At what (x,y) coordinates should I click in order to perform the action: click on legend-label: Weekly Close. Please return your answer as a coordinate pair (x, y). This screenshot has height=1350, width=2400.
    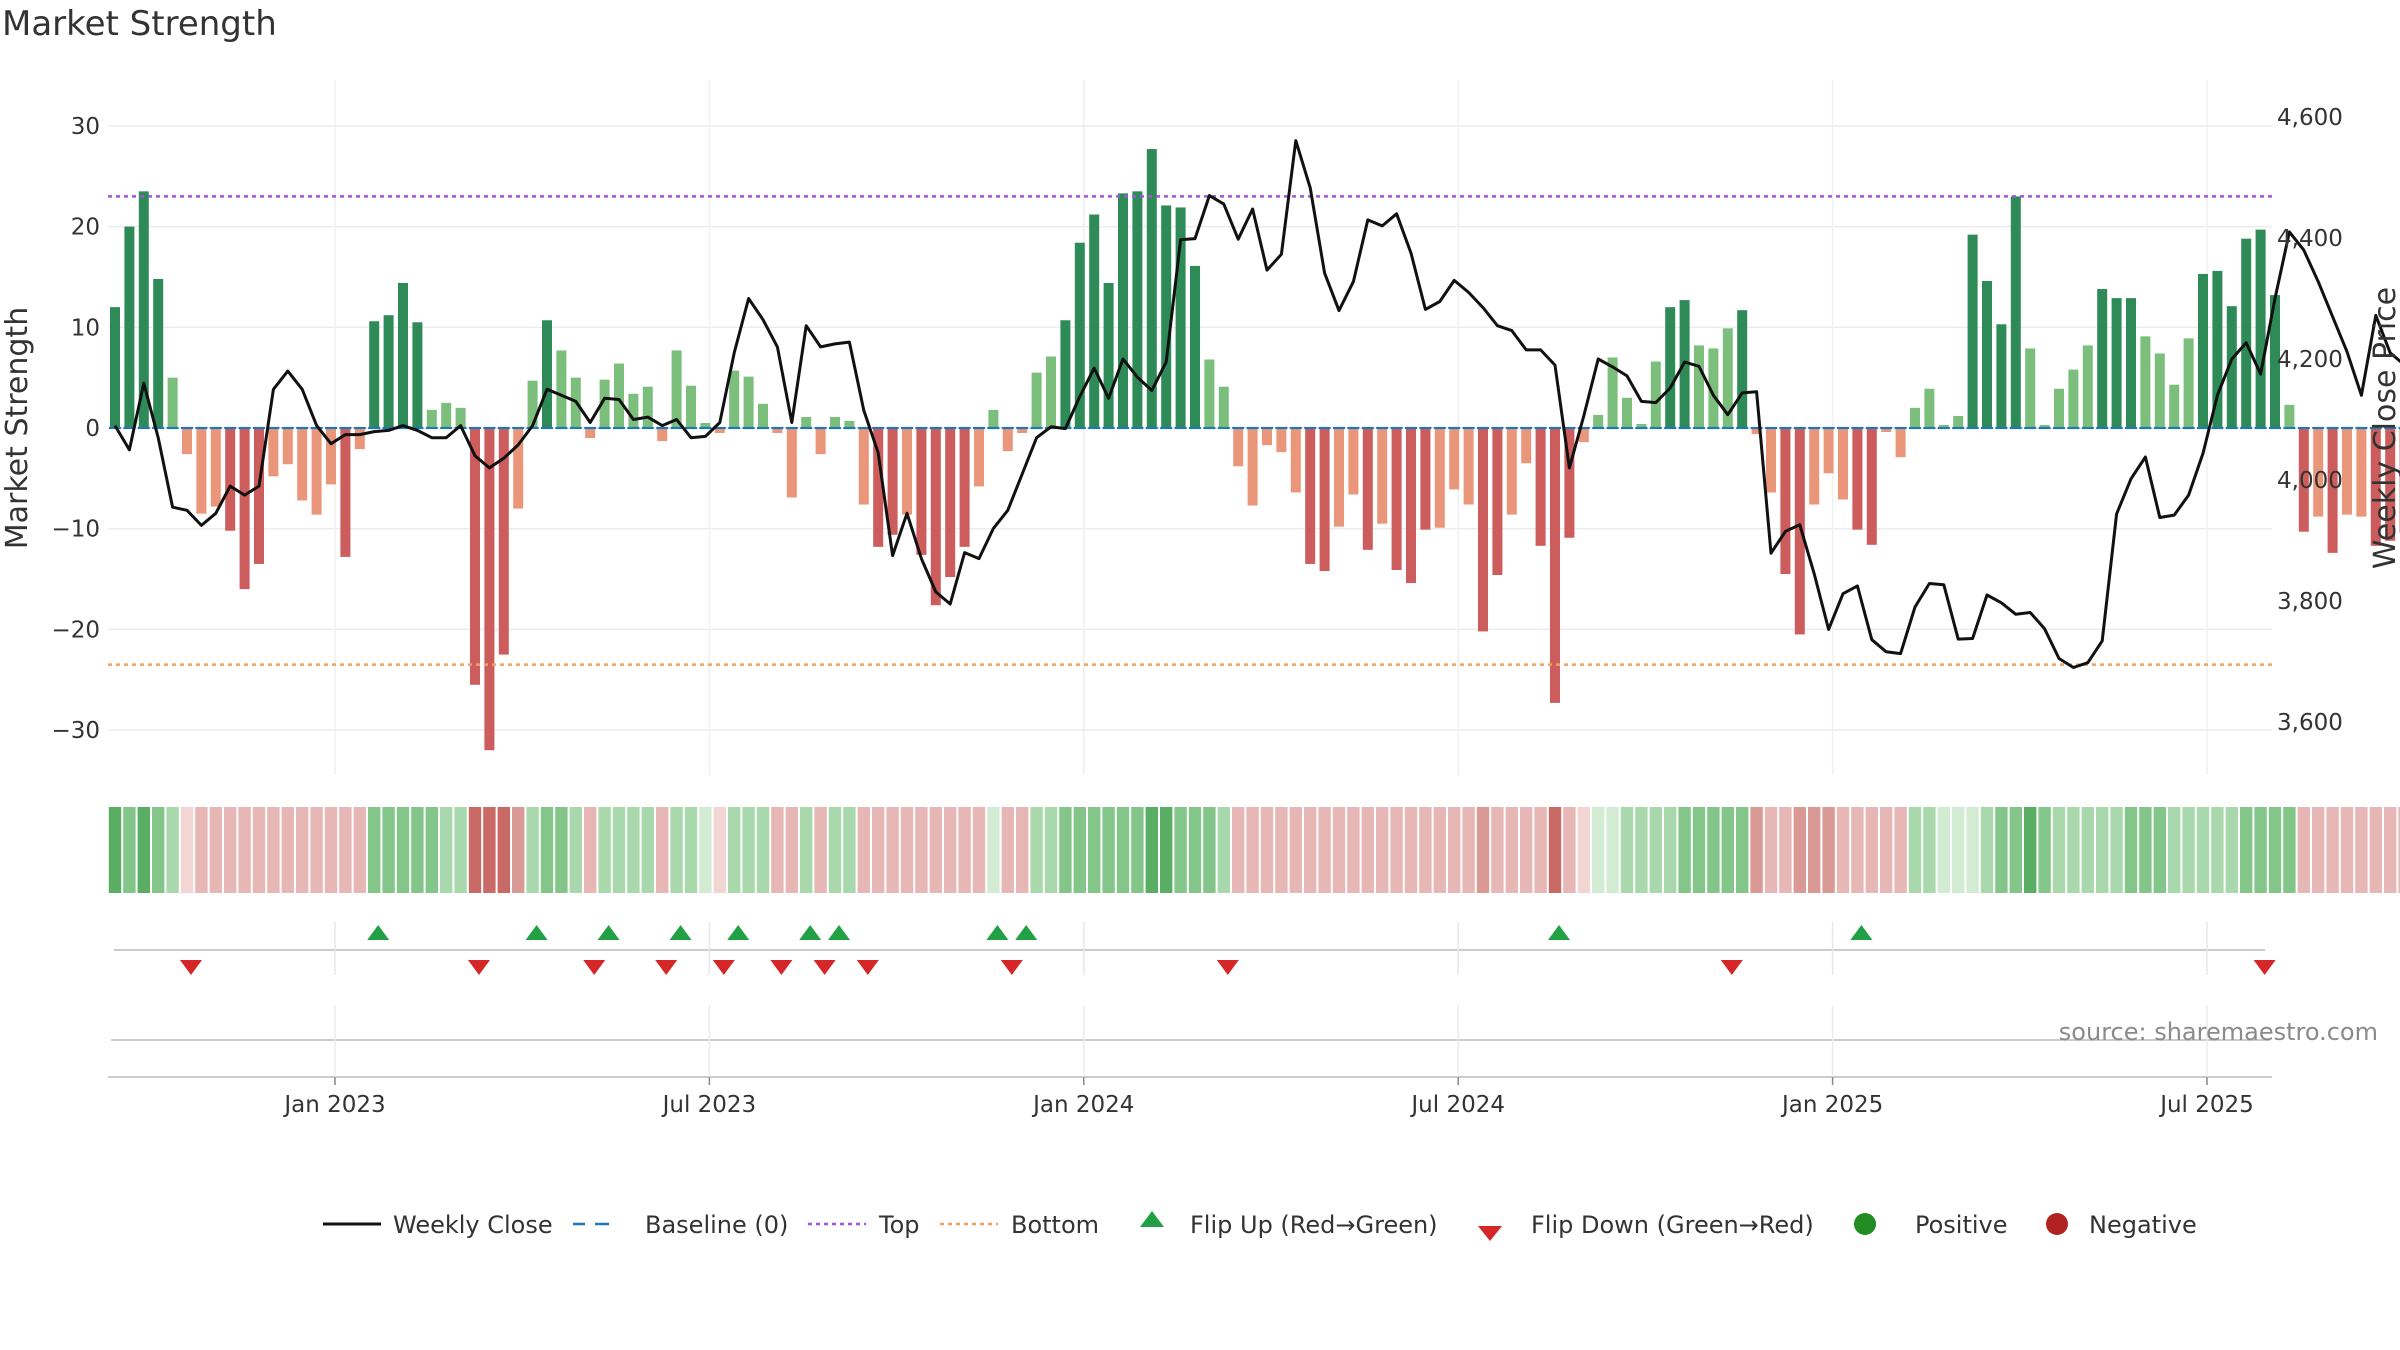
    Looking at the image, I should click on (473, 1225).